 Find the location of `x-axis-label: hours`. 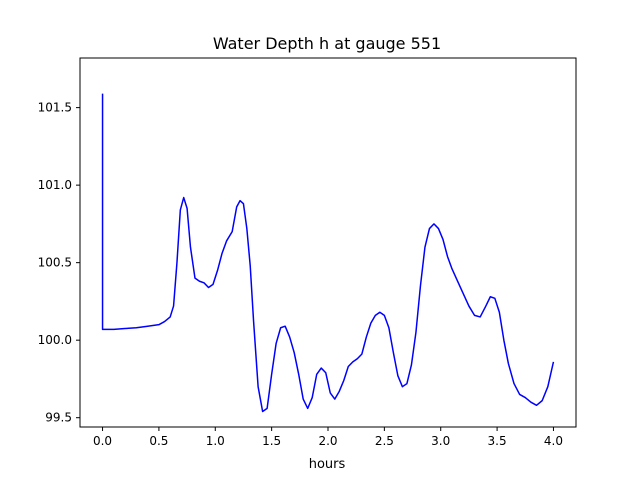

x-axis-label: hours is located at coordinates (327, 464).